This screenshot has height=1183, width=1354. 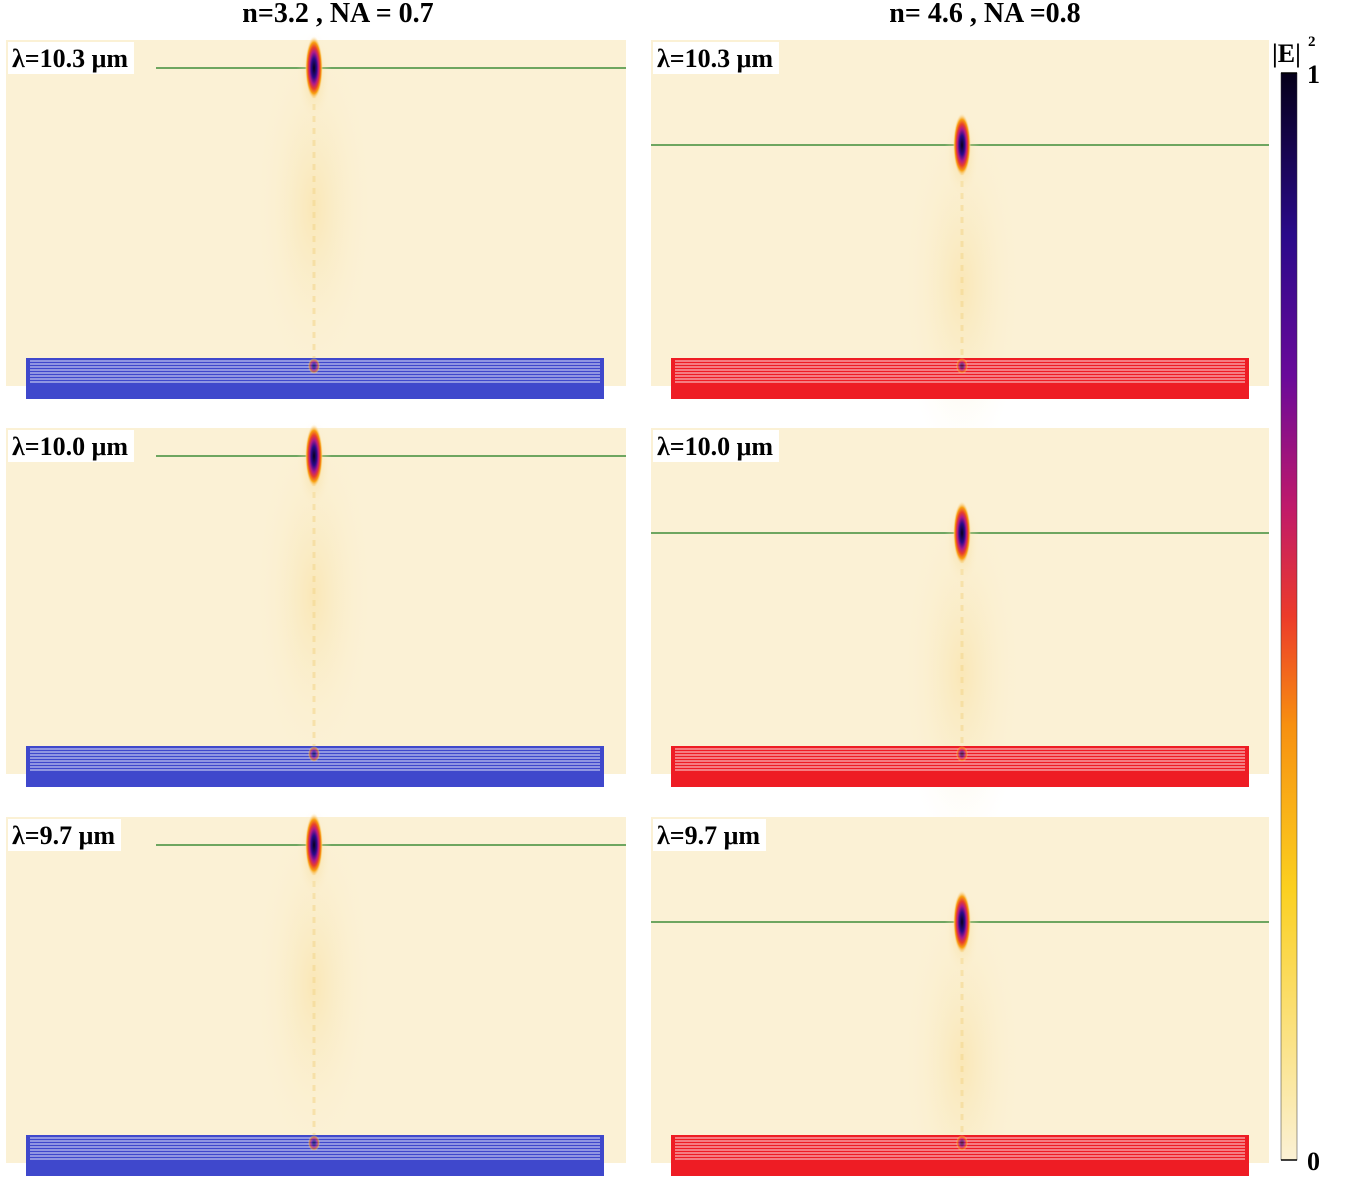 What do you see at coordinates (1289, 616) in the screenshot?
I see `colorbar` at bounding box center [1289, 616].